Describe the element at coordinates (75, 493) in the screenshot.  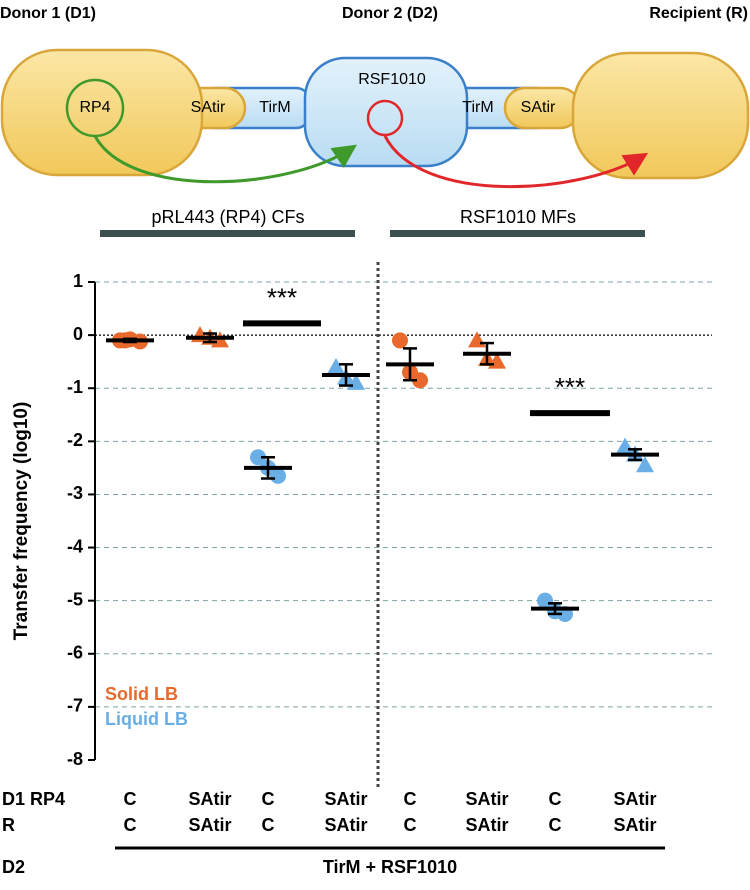
I see `y-tick-label: -3` at that location.